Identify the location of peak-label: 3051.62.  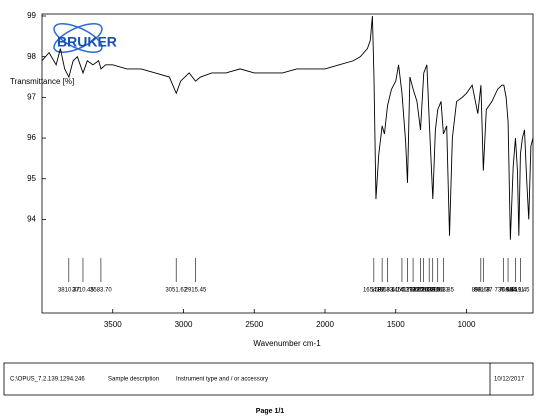
(176, 291).